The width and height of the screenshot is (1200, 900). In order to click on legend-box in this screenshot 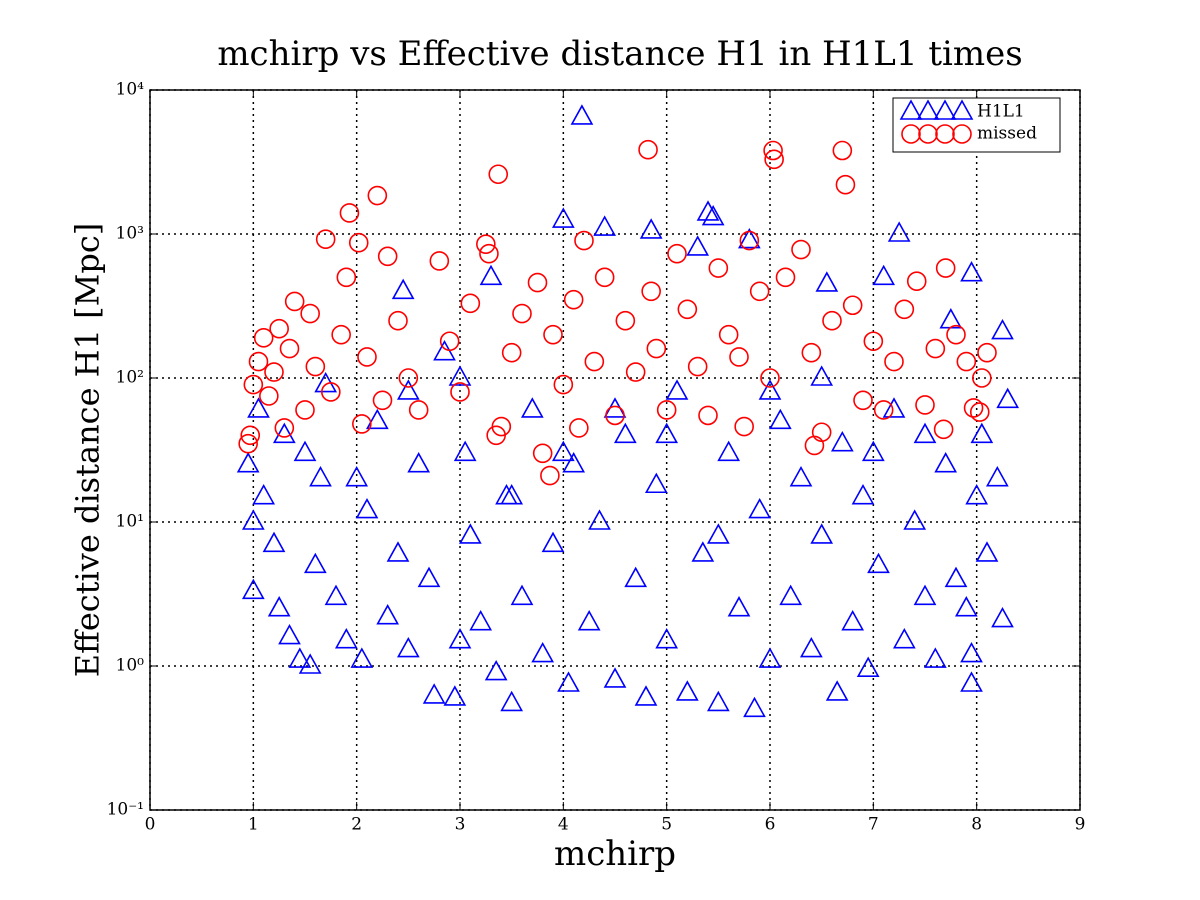, I will do `click(976, 125)`.